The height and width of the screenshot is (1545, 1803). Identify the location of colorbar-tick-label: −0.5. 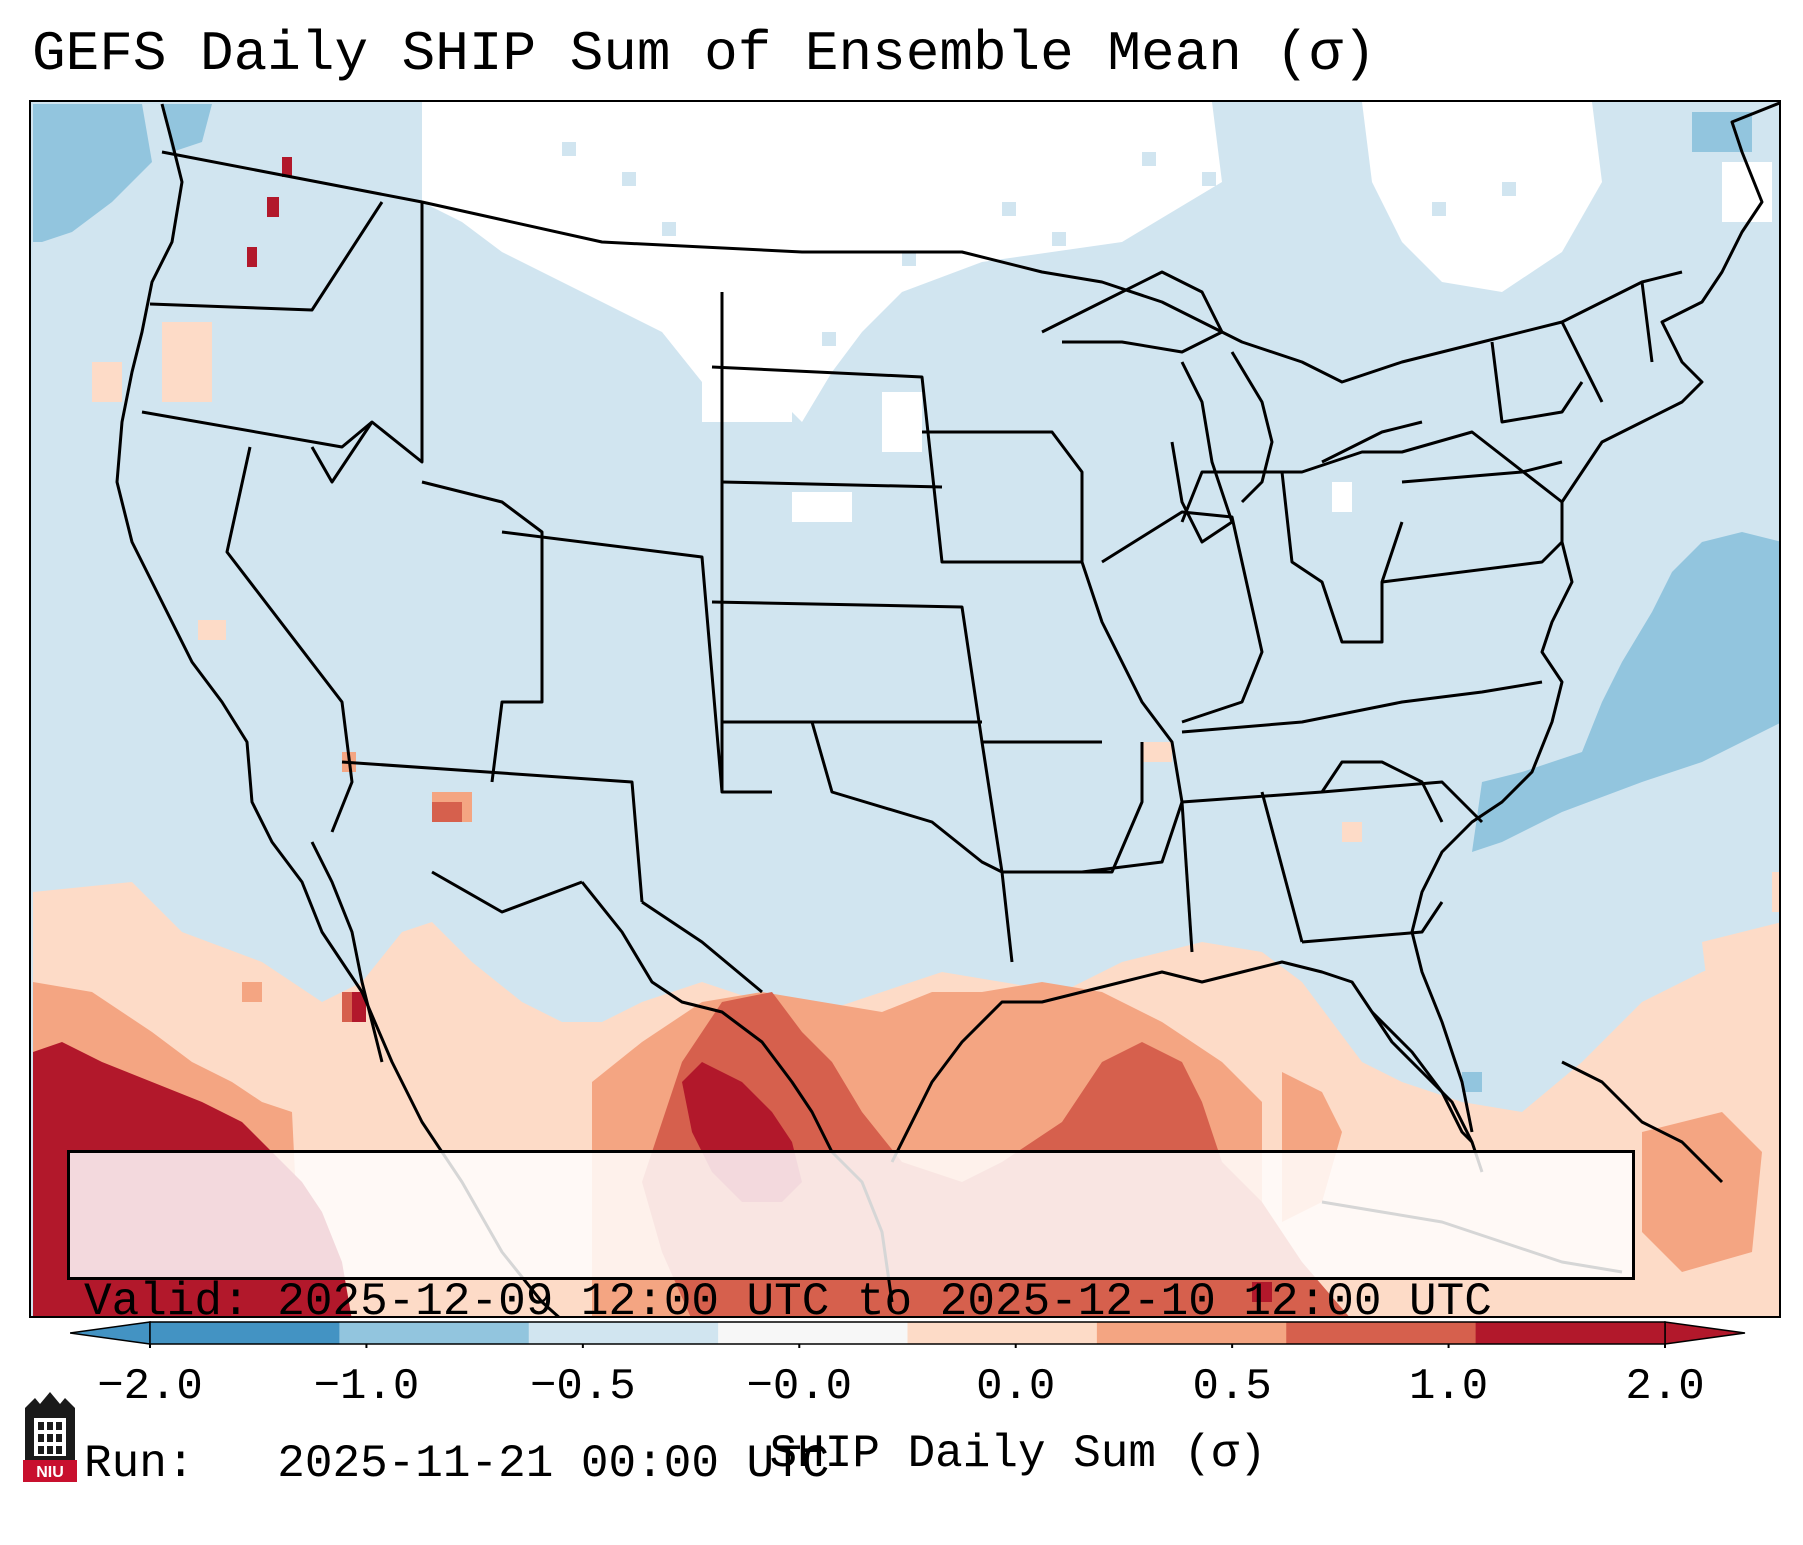
(583, 1387).